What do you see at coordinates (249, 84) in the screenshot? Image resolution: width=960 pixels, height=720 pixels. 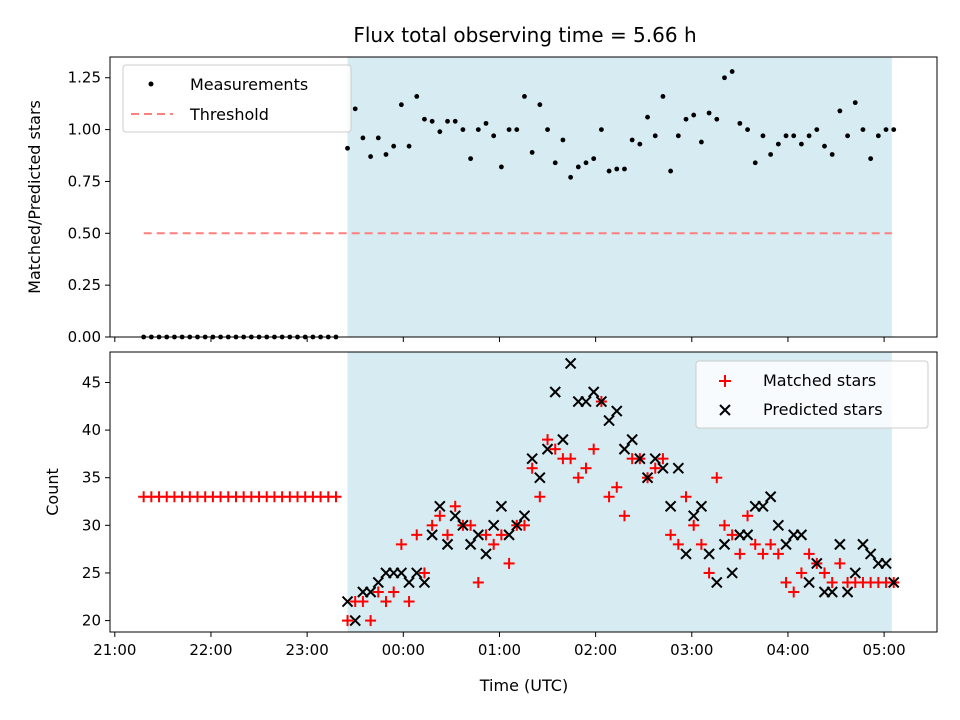 I see `measurements-legend-label: Measurements` at bounding box center [249, 84].